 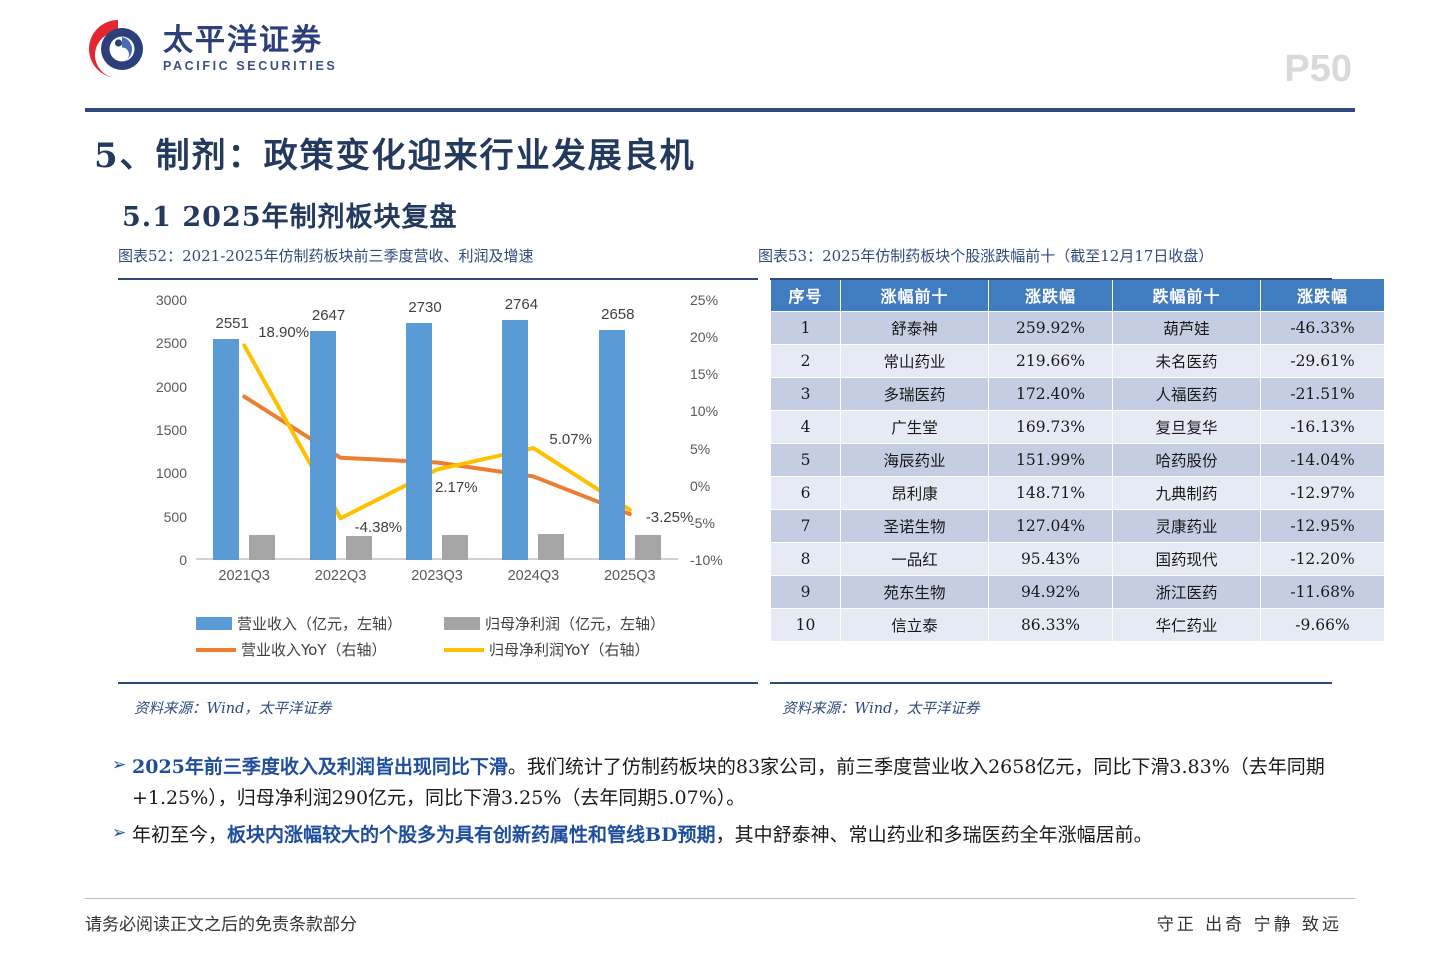 I want to click on y-axis-left-tick: 1500, so click(x=171, y=430).